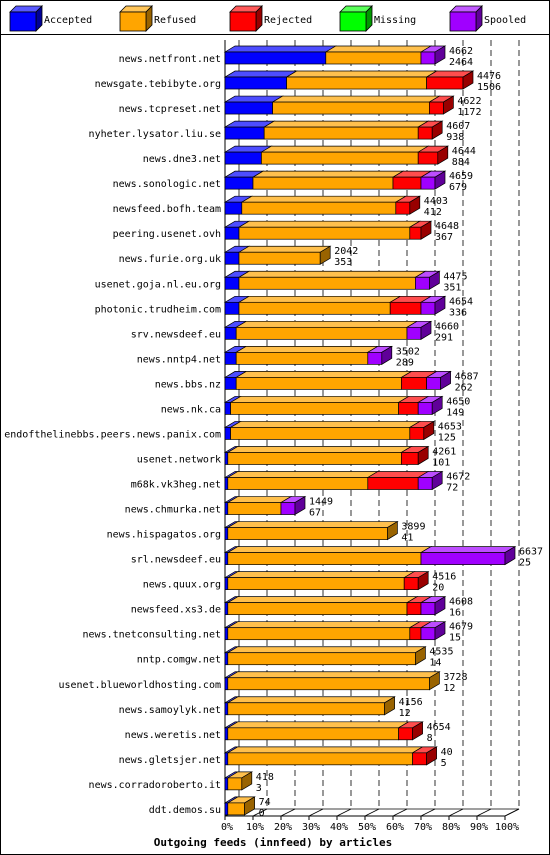 The width and height of the screenshot is (550, 855). What do you see at coordinates (444, 763) in the screenshot?
I see `row-value-second: 5` at bounding box center [444, 763].